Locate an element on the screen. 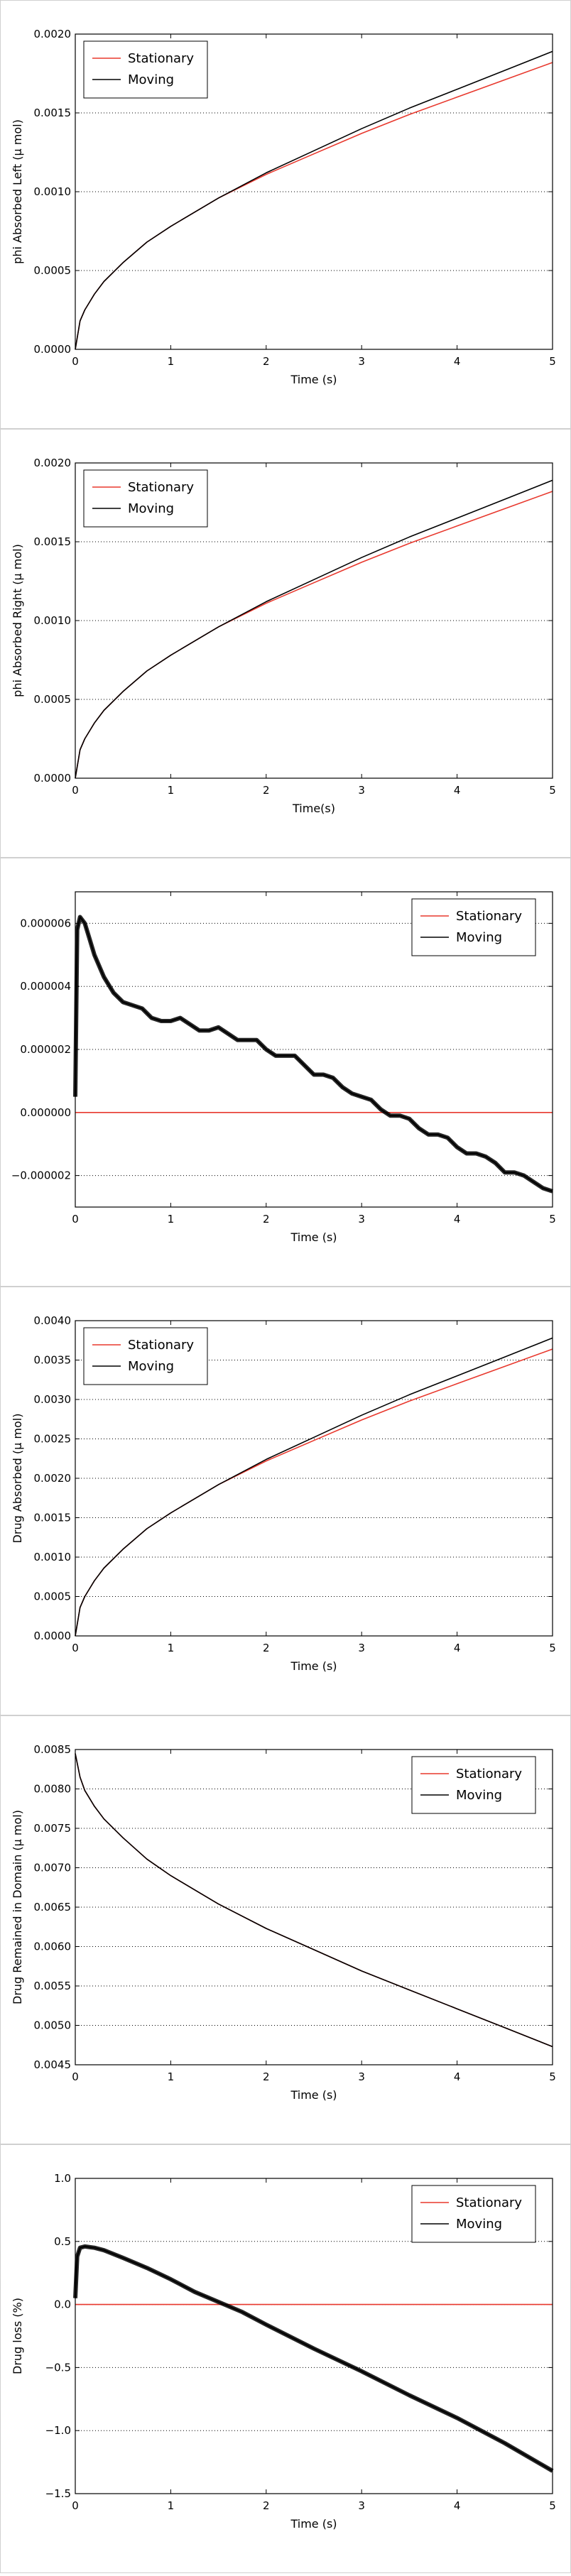 Image resolution: width=571 pixels, height=2576 pixels. y-axis-label: phi Absorbed Left (μ mol) is located at coordinates (17, 191).